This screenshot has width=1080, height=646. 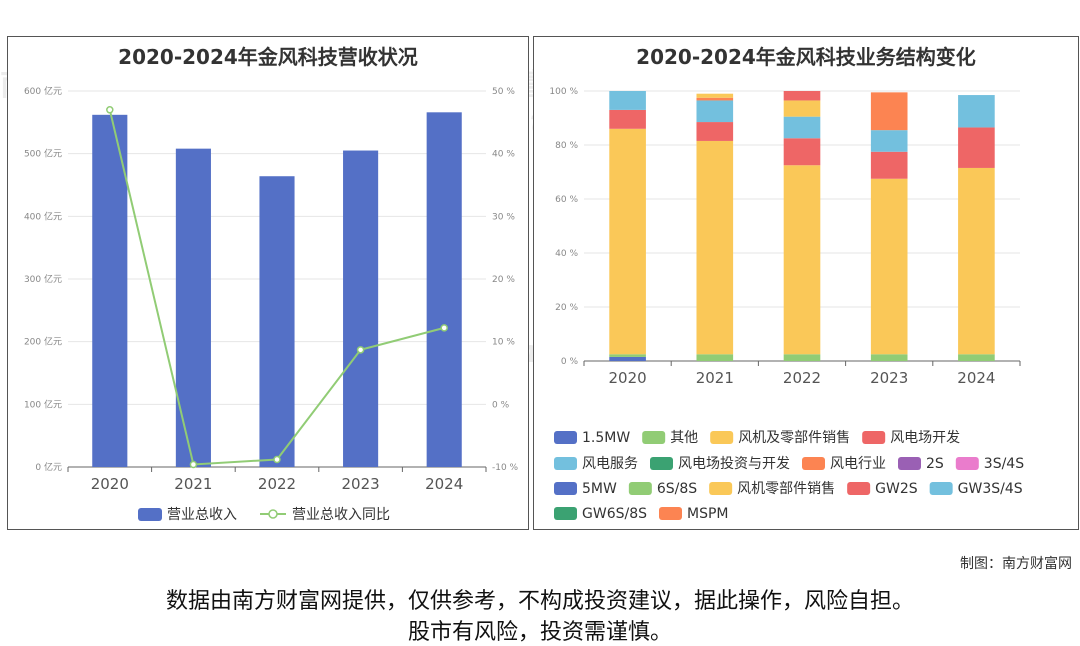 I want to click on legend-yoy-marker, so click(x=273, y=514).